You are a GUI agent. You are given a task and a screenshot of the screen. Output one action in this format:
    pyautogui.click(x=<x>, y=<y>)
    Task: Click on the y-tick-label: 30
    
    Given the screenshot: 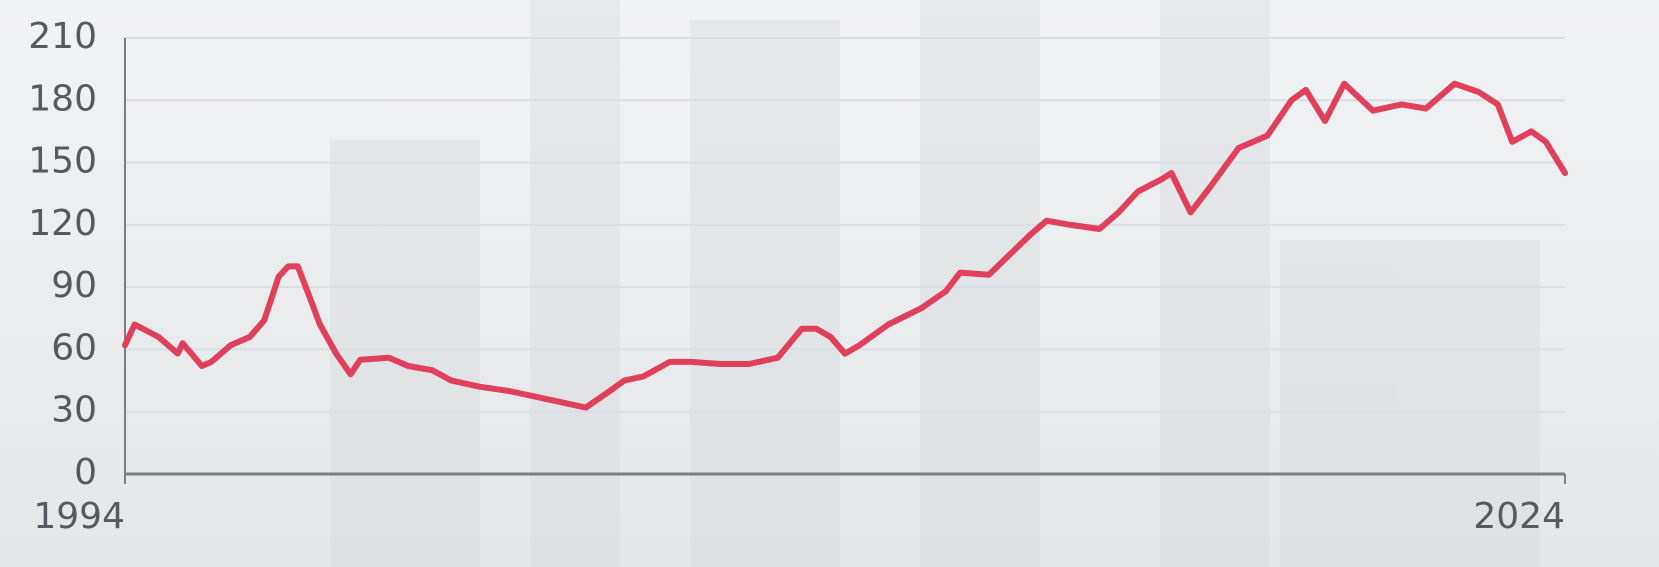 What is the action you would take?
    pyautogui.click(x=74, y=410)
    